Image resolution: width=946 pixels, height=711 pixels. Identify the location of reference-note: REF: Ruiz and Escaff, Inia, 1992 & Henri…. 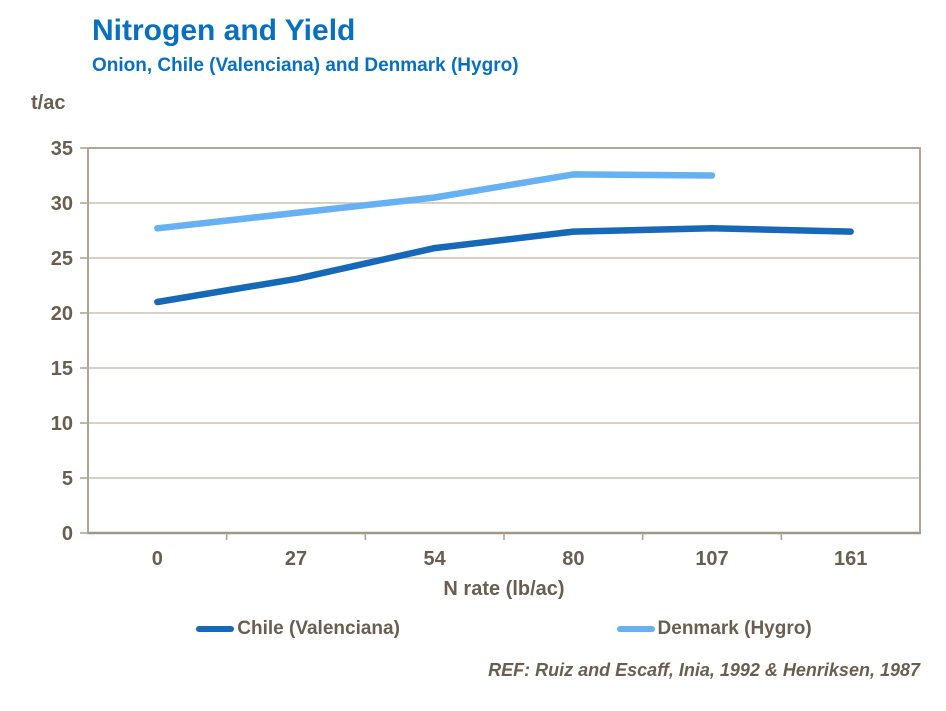
(704, 670).